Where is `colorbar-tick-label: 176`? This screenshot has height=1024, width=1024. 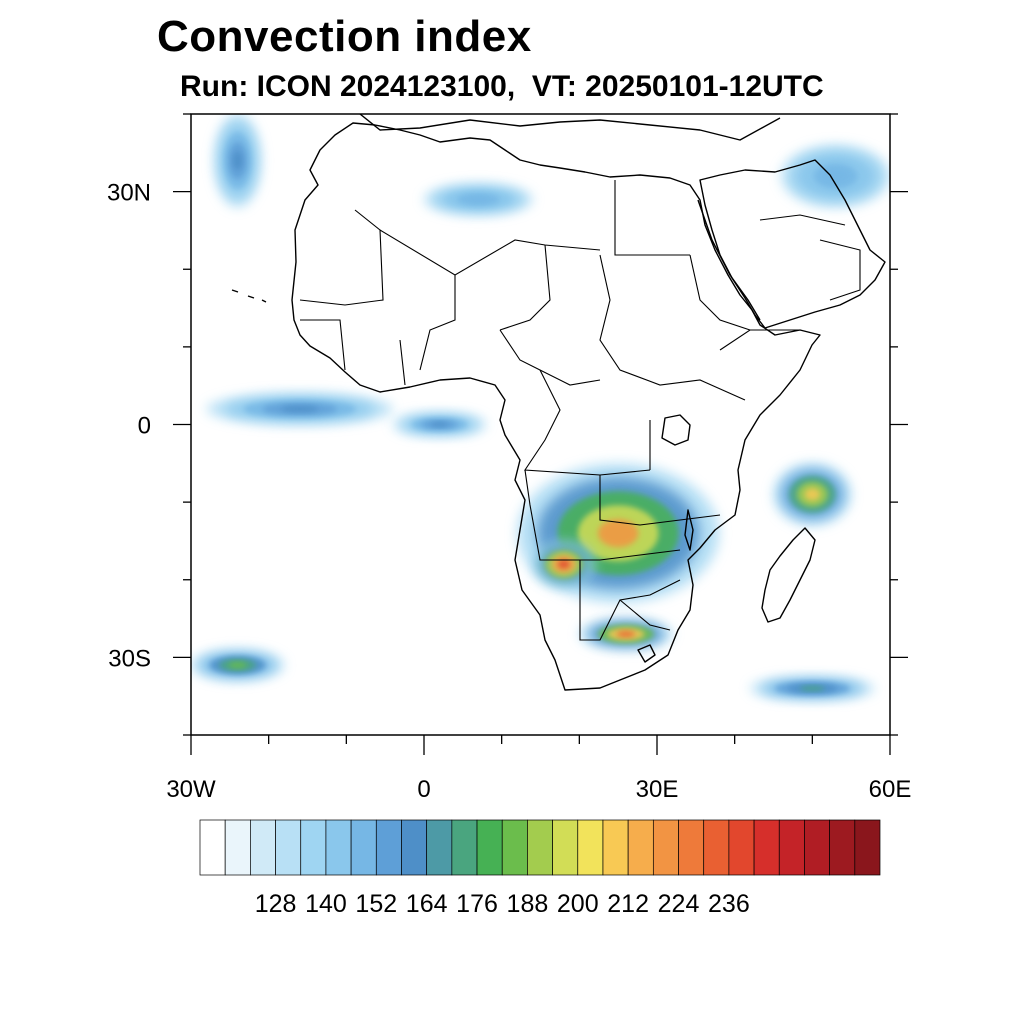 colorbar-tick-label: 176 is located at coordinates (477, 904).